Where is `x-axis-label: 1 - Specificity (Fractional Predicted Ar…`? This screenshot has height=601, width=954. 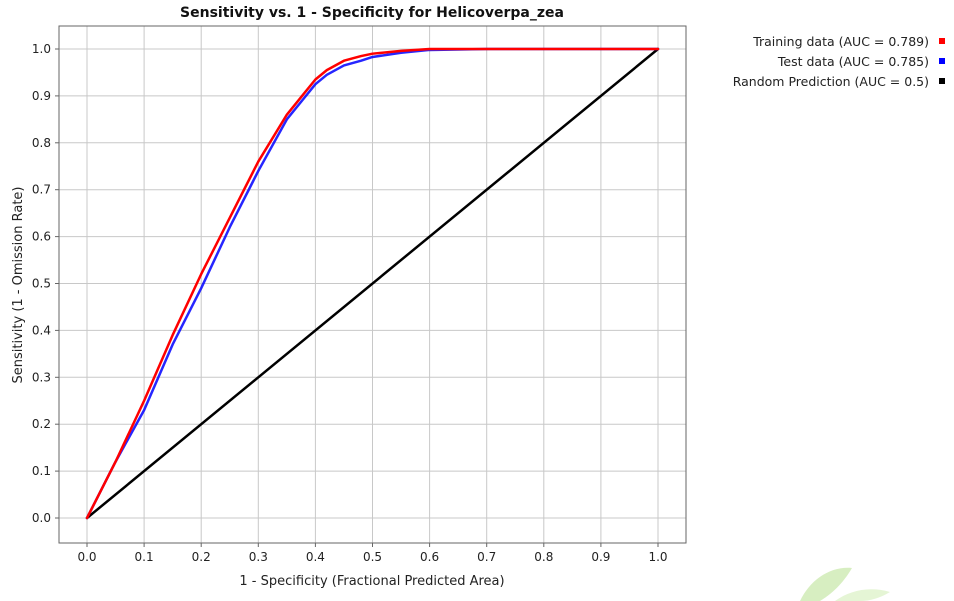 x-axis-label: 1 - Specificity (Fractional Predicted Ar… is located at coordinates (371, 581).